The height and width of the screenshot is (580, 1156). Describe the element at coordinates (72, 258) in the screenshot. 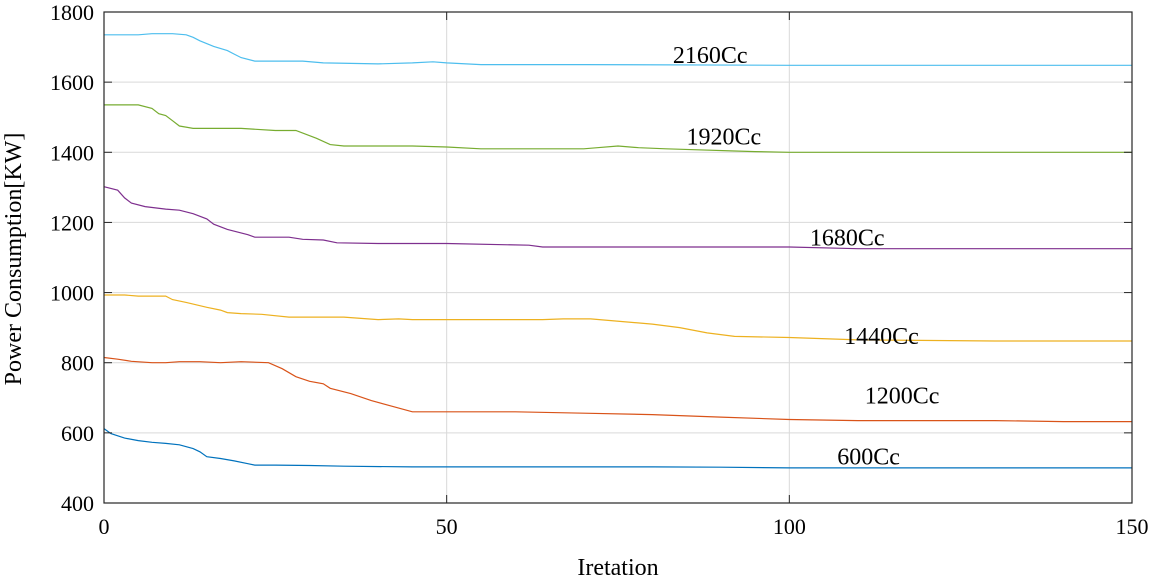

I see `y-tick-labels: 400 600 800 1000 1200 1400 1600 1800` at that location.